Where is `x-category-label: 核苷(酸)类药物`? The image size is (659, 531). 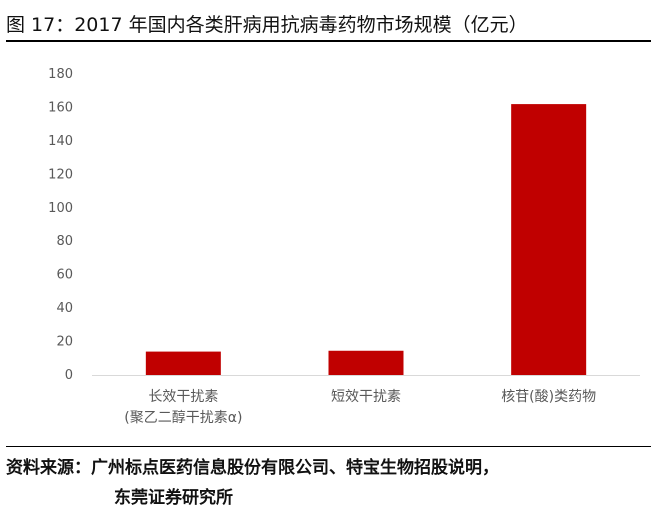
x-category-label: 核苷(酸)类药物 is located at coordinates (548, 397).